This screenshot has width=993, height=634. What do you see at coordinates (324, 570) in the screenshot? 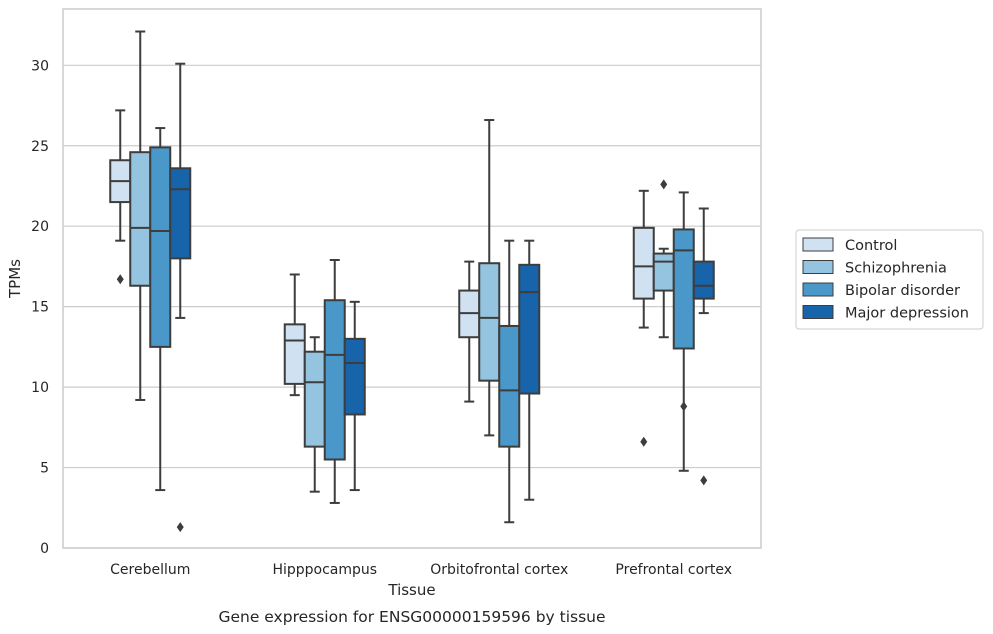
I see `x-tick-label: Hipppocampus` at bounding box center [324, 570].